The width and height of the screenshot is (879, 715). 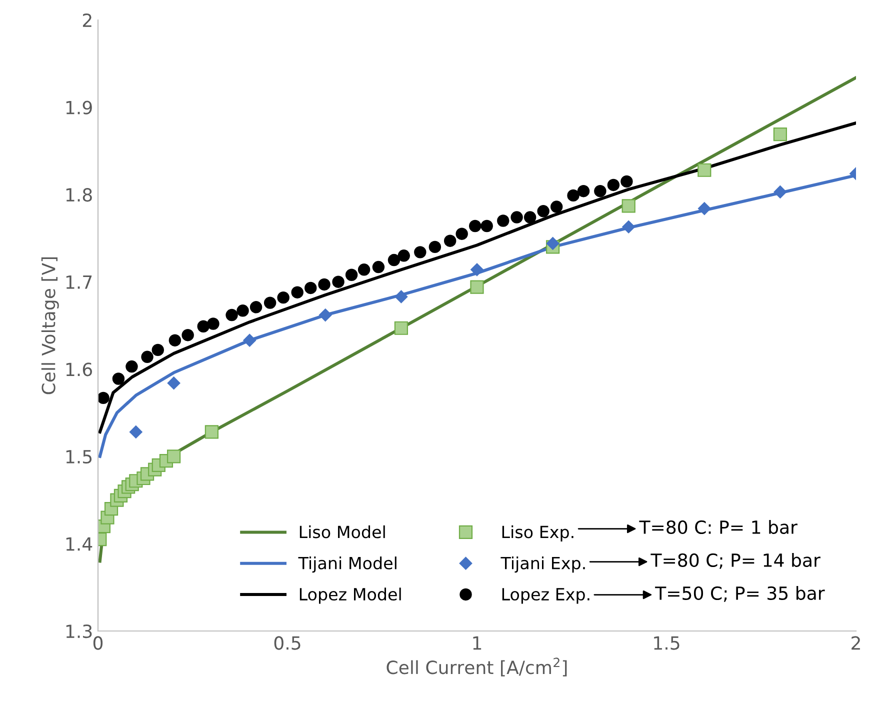 What do you see at coordinates (79, 457) in the screenshot?
I see `y-tick-label: 1.5` at bounding box center [79, 457].